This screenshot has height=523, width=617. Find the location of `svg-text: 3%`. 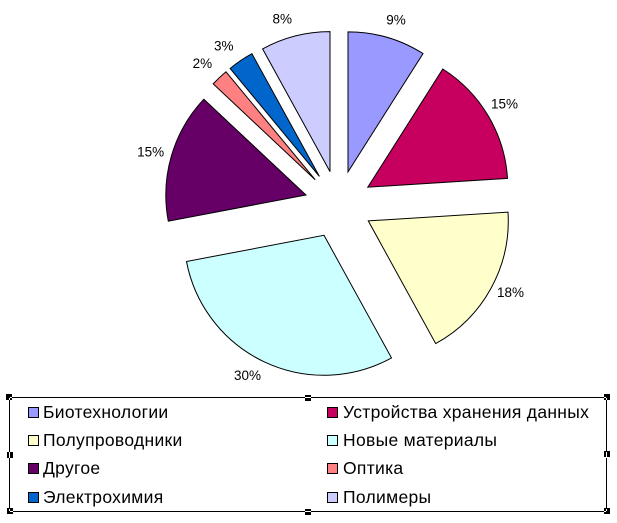

svg-text: 3% is located at coordinates (224, 46).